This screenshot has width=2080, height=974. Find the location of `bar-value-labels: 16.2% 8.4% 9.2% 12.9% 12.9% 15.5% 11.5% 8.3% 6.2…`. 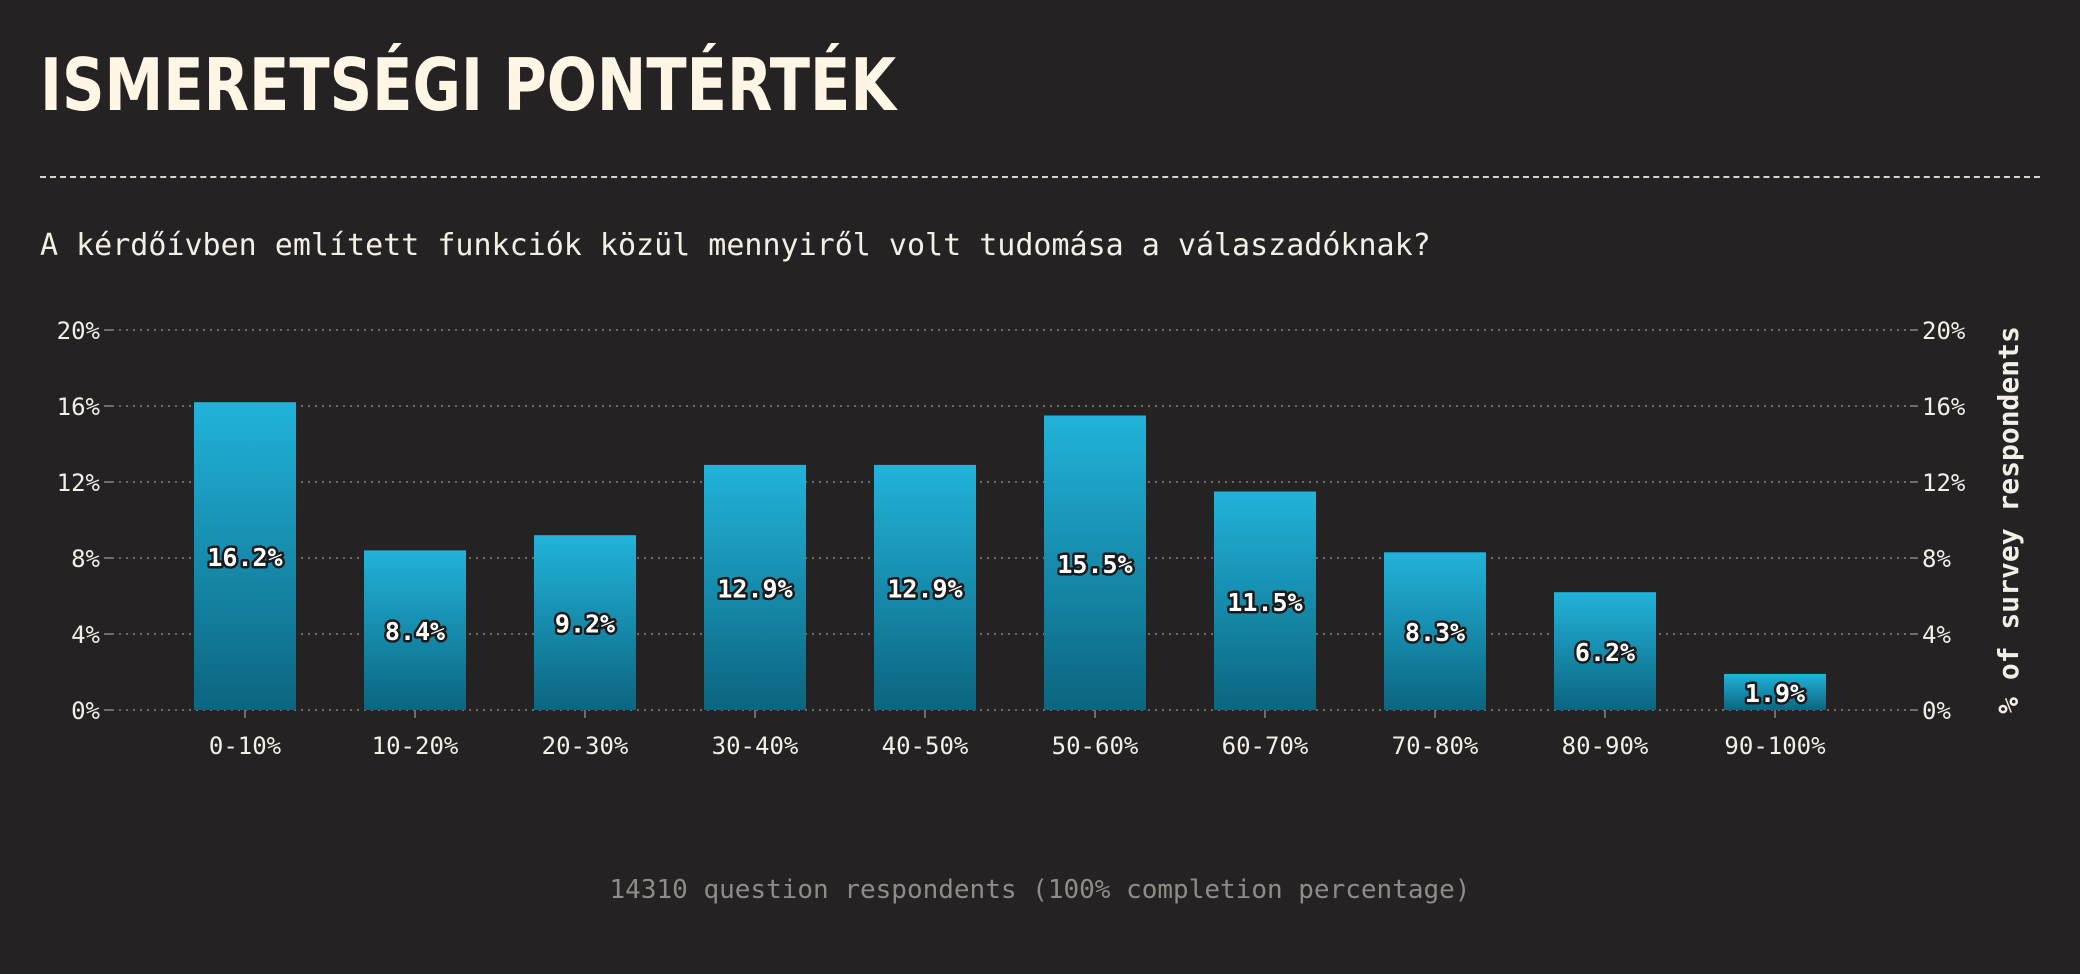

bar-value-labels: 16.2% 8.4% 9.2% 12.9% 12.9% 15.5% 11.5% 8.3% 6.2… is located at coordinates (1006, 626).